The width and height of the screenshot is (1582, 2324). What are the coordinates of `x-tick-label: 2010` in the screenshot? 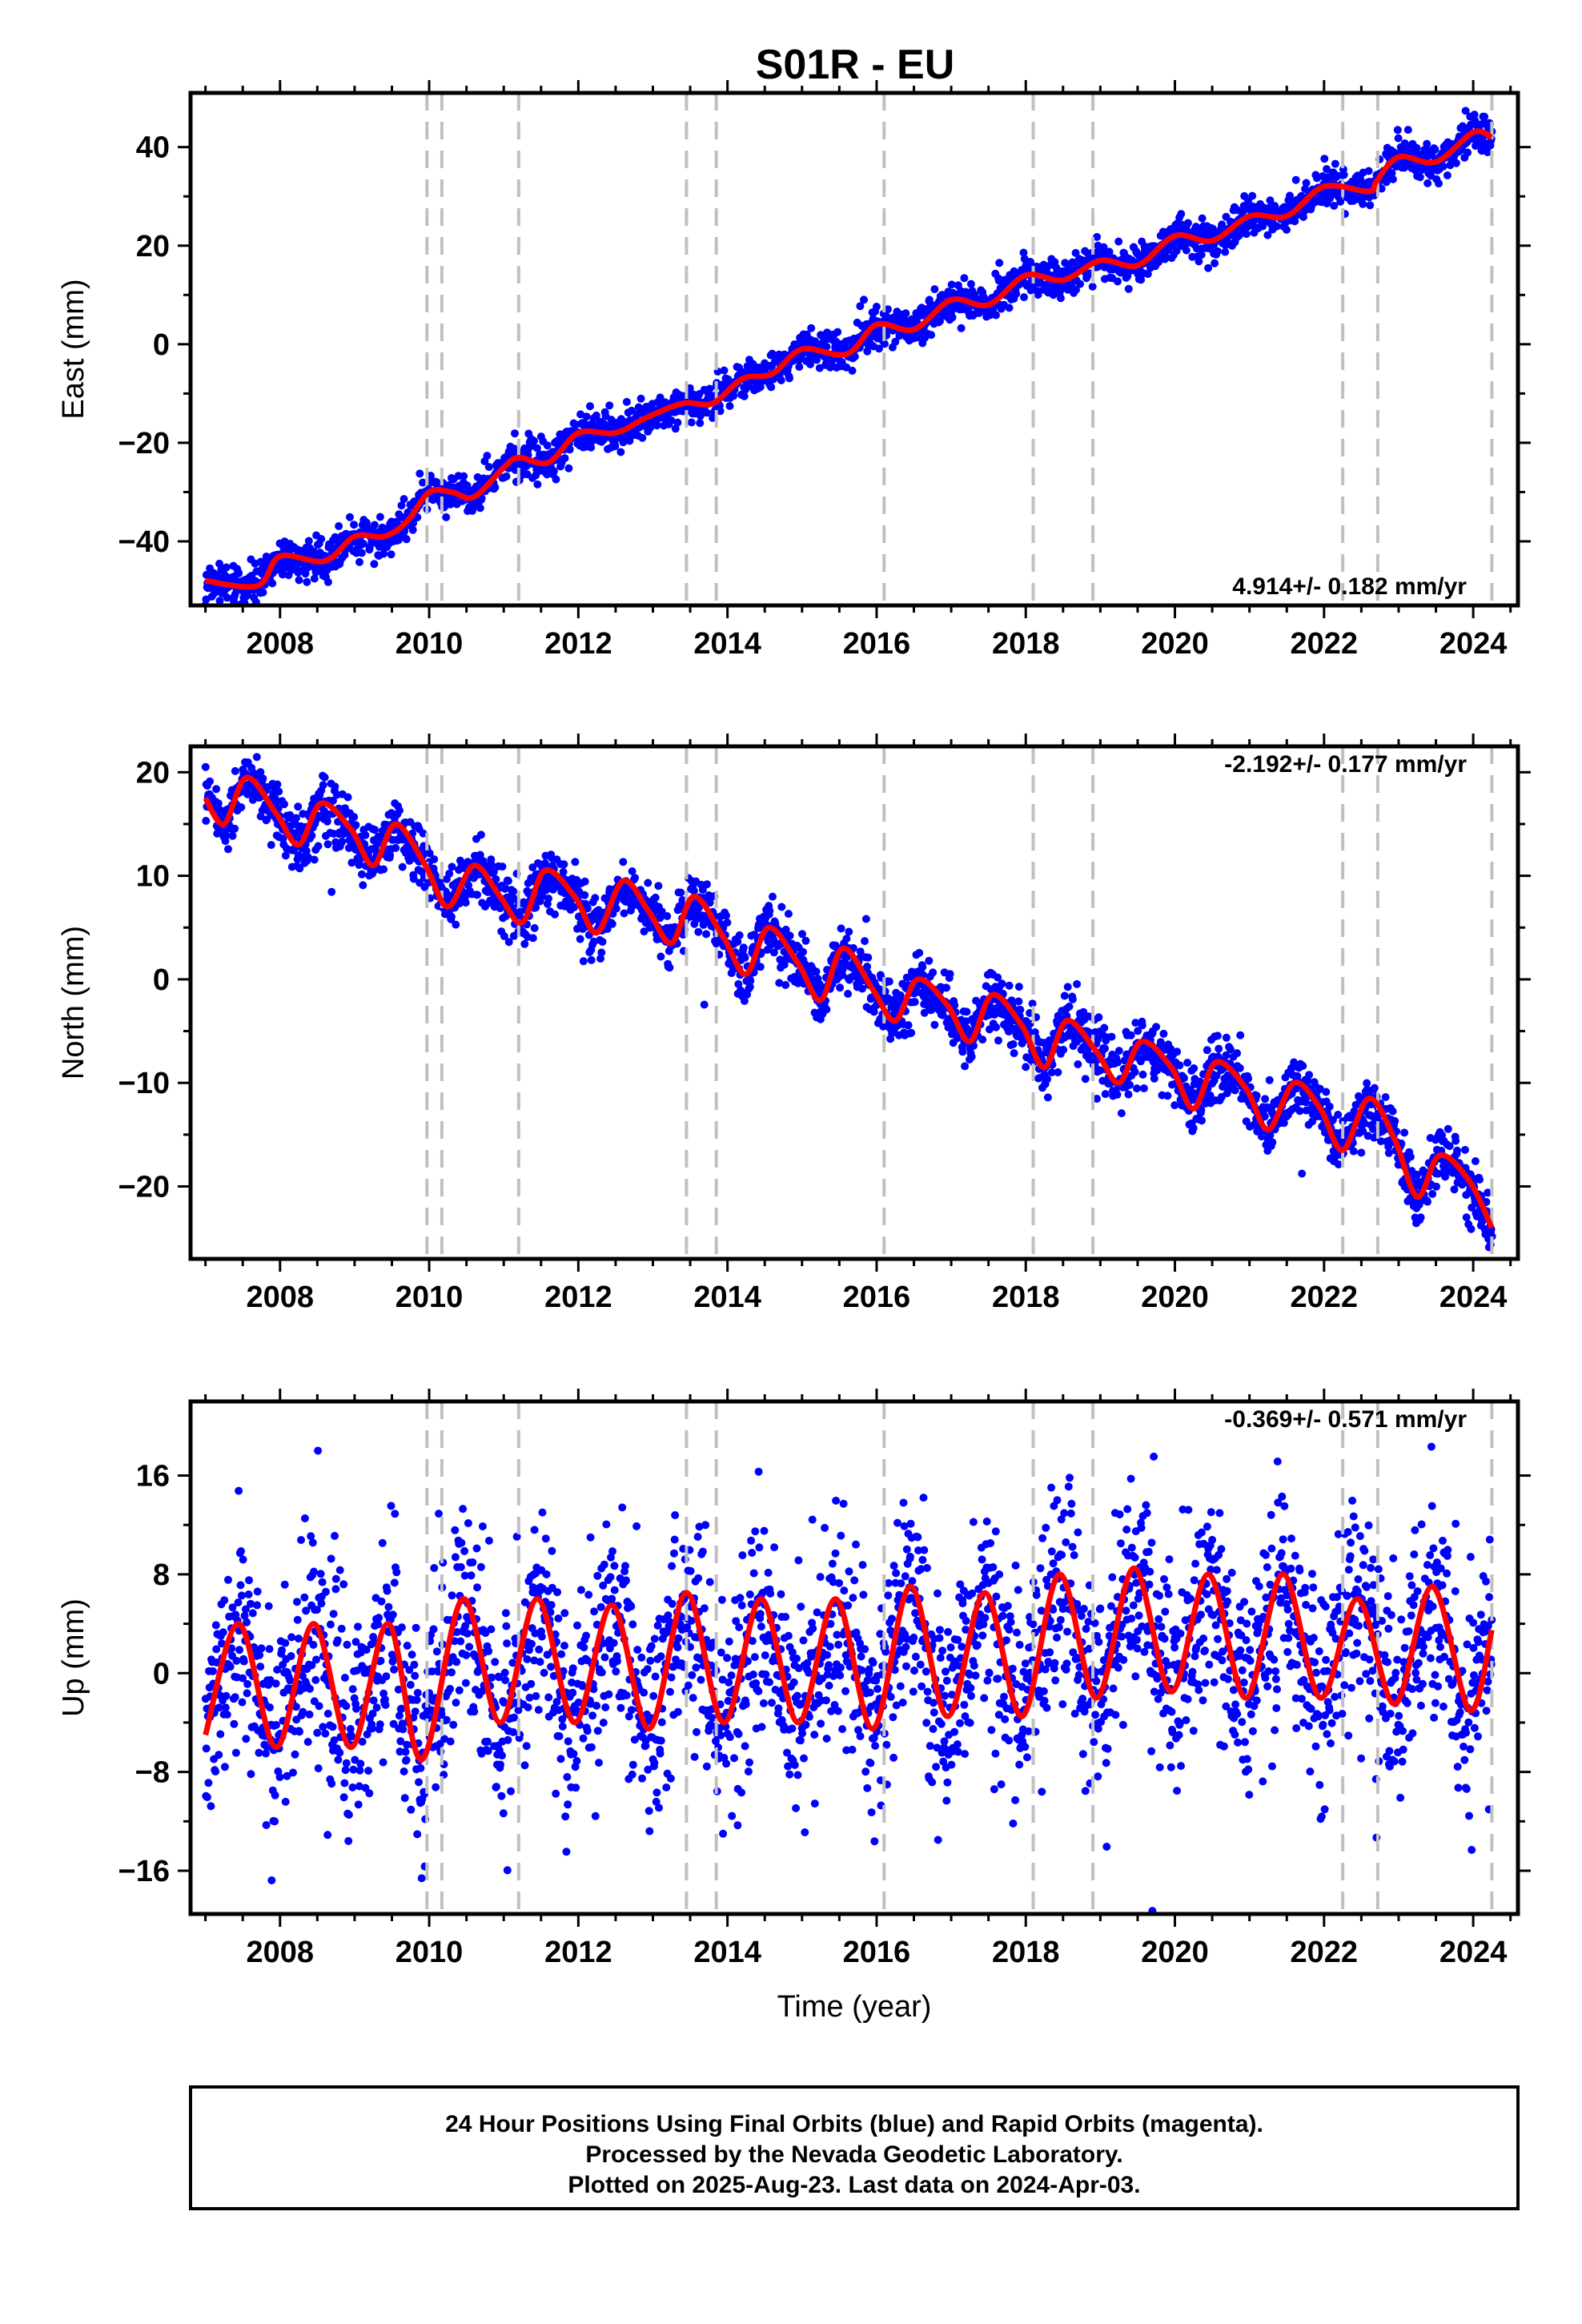 It's located at (430, 644).